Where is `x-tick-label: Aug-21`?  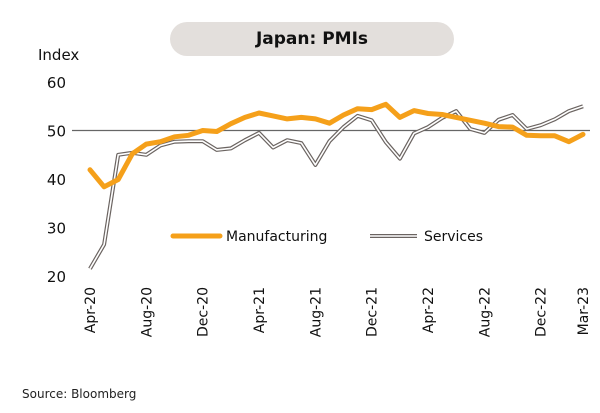
x-tick-label: Aug-21 is located at coordinates (316, 312).